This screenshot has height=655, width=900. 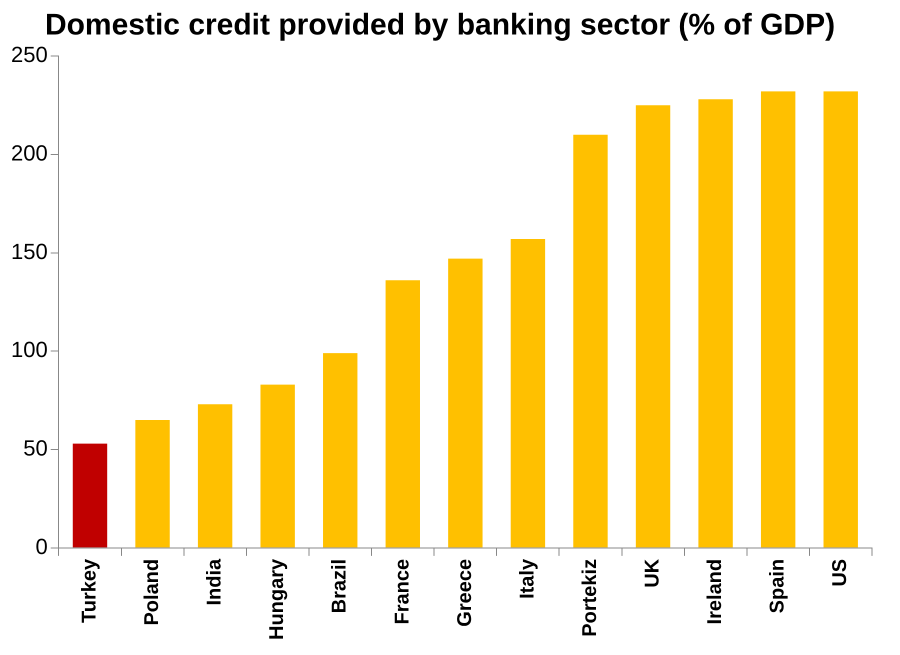 What do you see at coordinates (35, 448) in the screenshot?
I see `y-tick-label: 50` at bounding box center [35, 448].